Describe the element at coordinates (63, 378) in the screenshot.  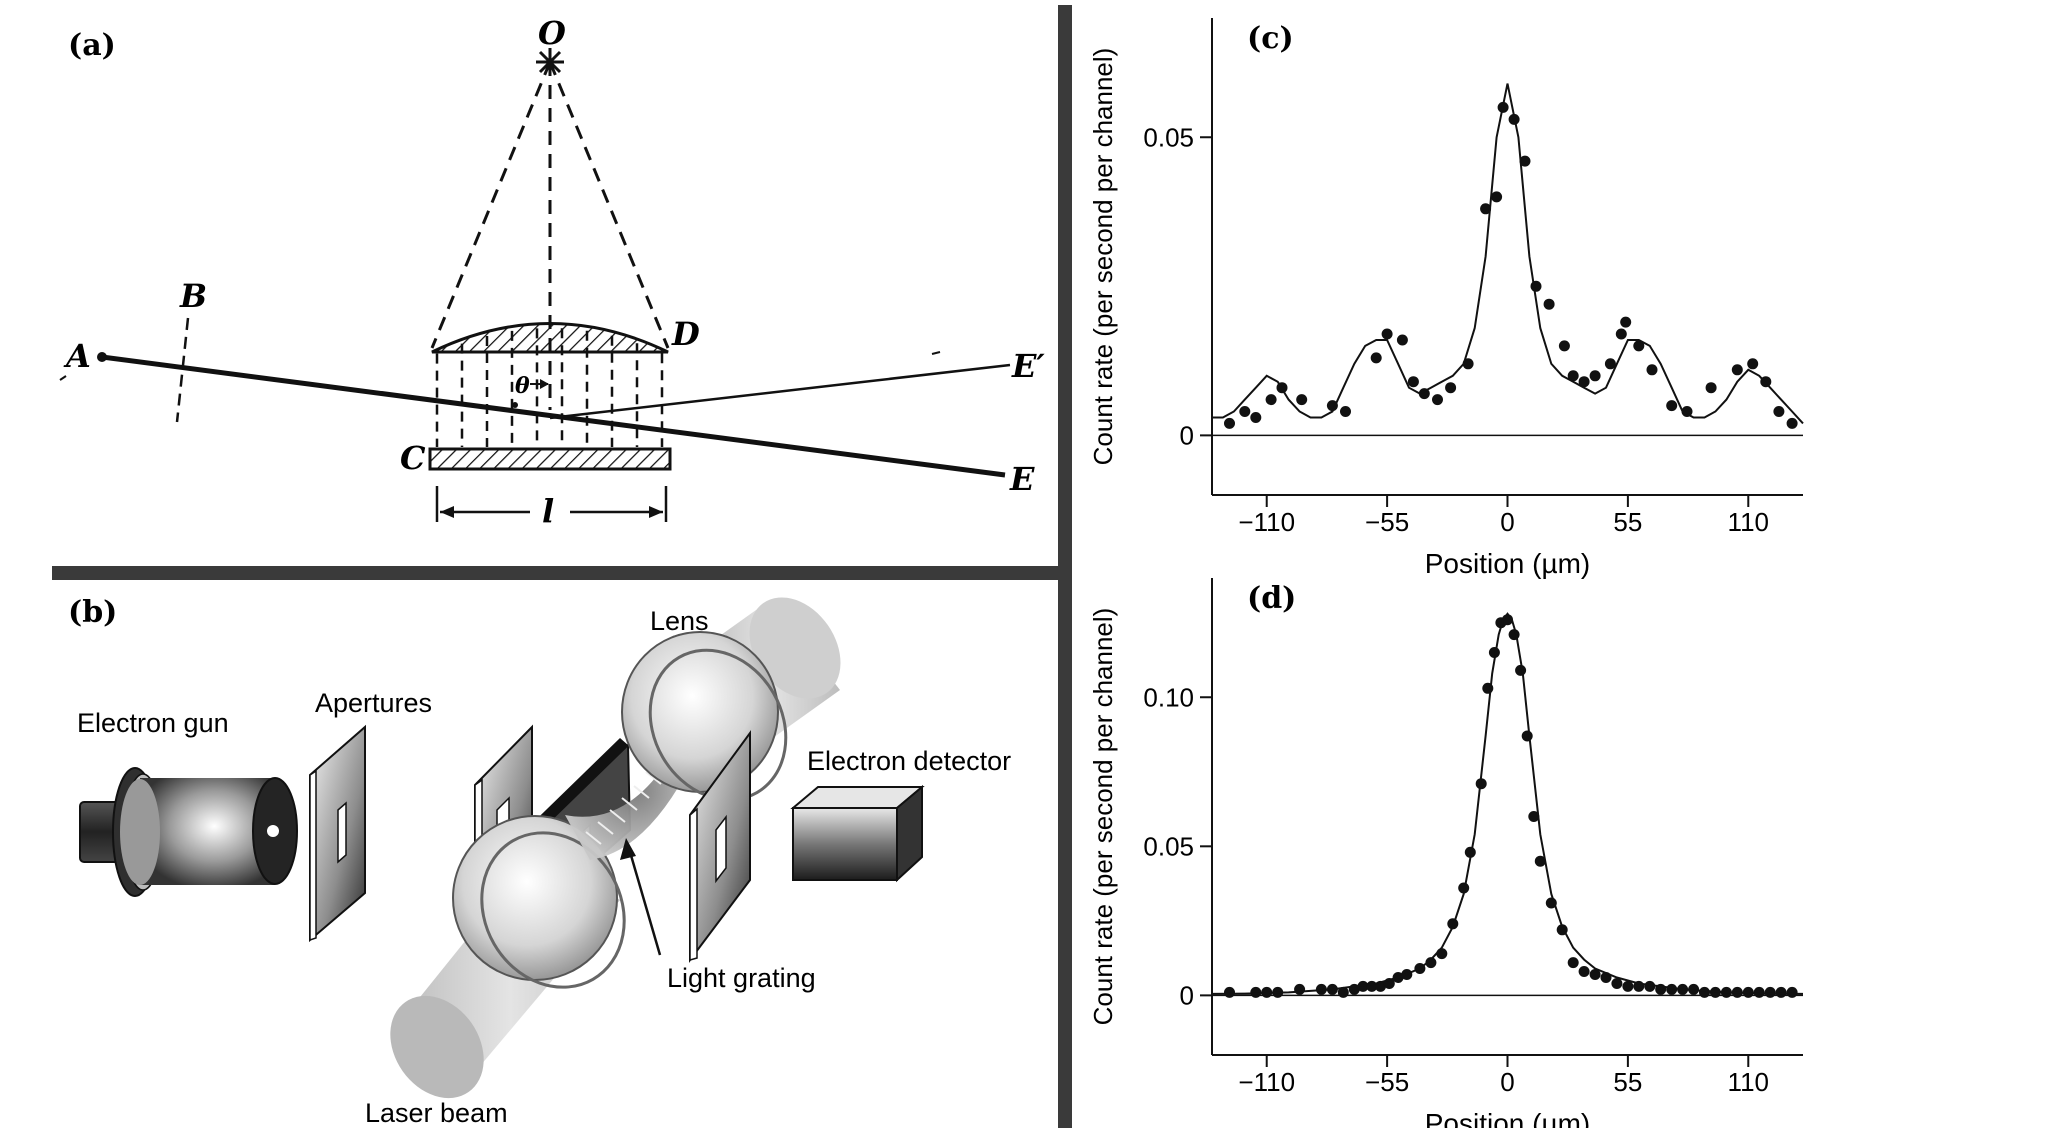
I see `tick-left` at that location.